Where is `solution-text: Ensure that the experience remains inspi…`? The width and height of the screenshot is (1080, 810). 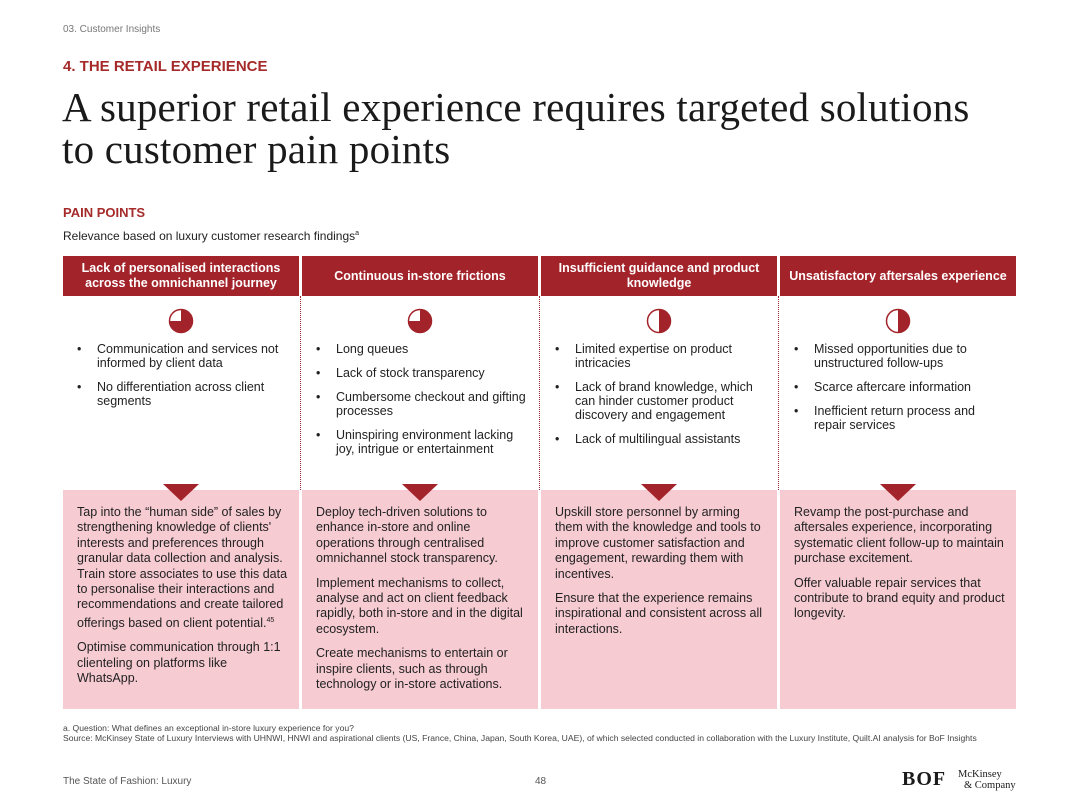
solution-text: Ensure that the experience remains inspi… is located at coordinates (659, 613).